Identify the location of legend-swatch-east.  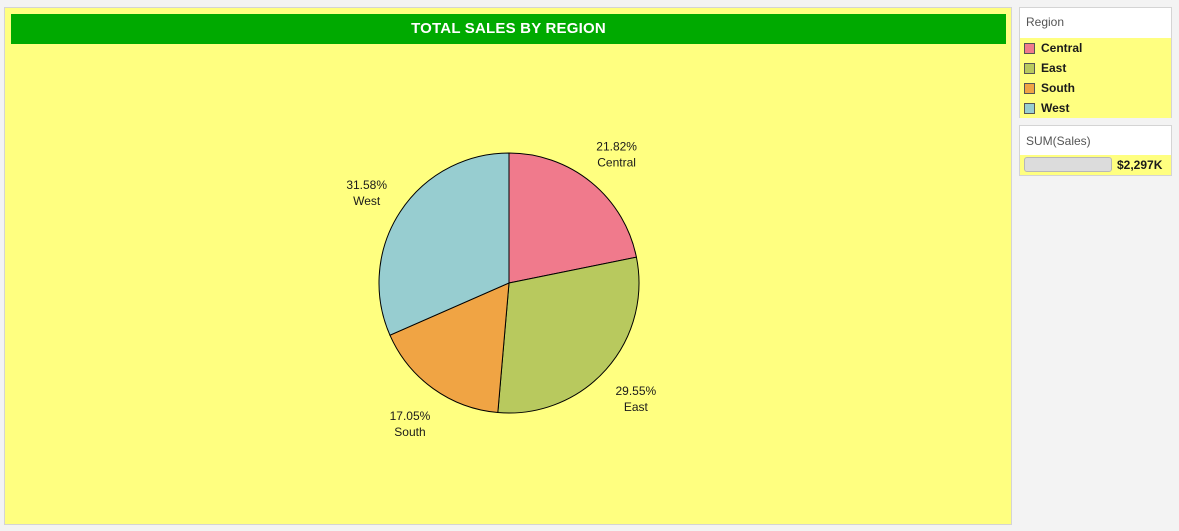
(1029, 68).